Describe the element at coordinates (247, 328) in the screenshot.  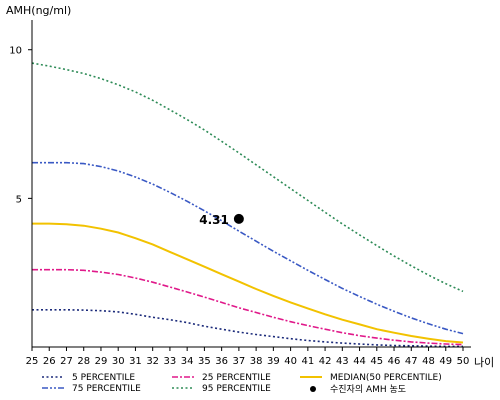
I see `series-line` at that location.